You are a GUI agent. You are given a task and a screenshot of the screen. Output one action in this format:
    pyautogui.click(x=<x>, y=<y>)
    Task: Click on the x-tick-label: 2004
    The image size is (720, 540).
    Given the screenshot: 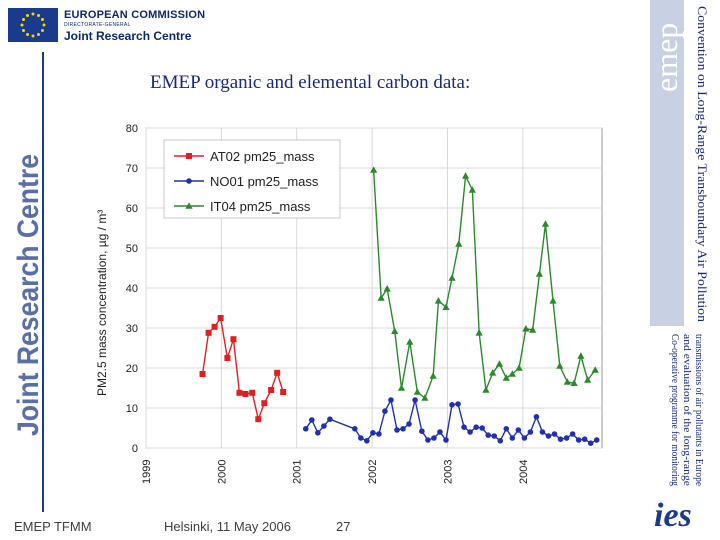 What is the action you would take?
    pyautogui.click(x=524, y=472)
    